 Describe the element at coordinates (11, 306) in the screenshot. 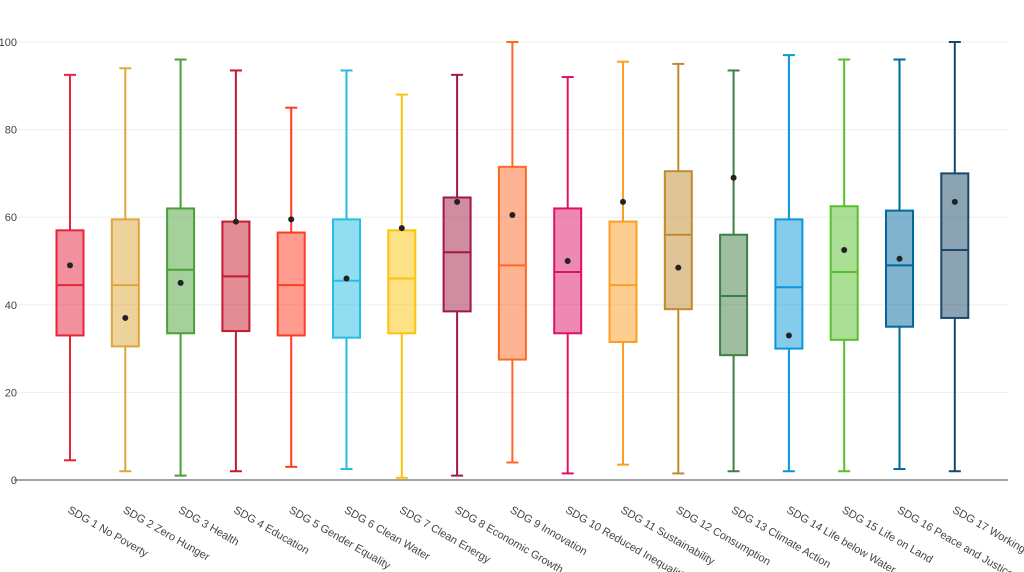

I see `y-tick-label-40: 40` at that location.